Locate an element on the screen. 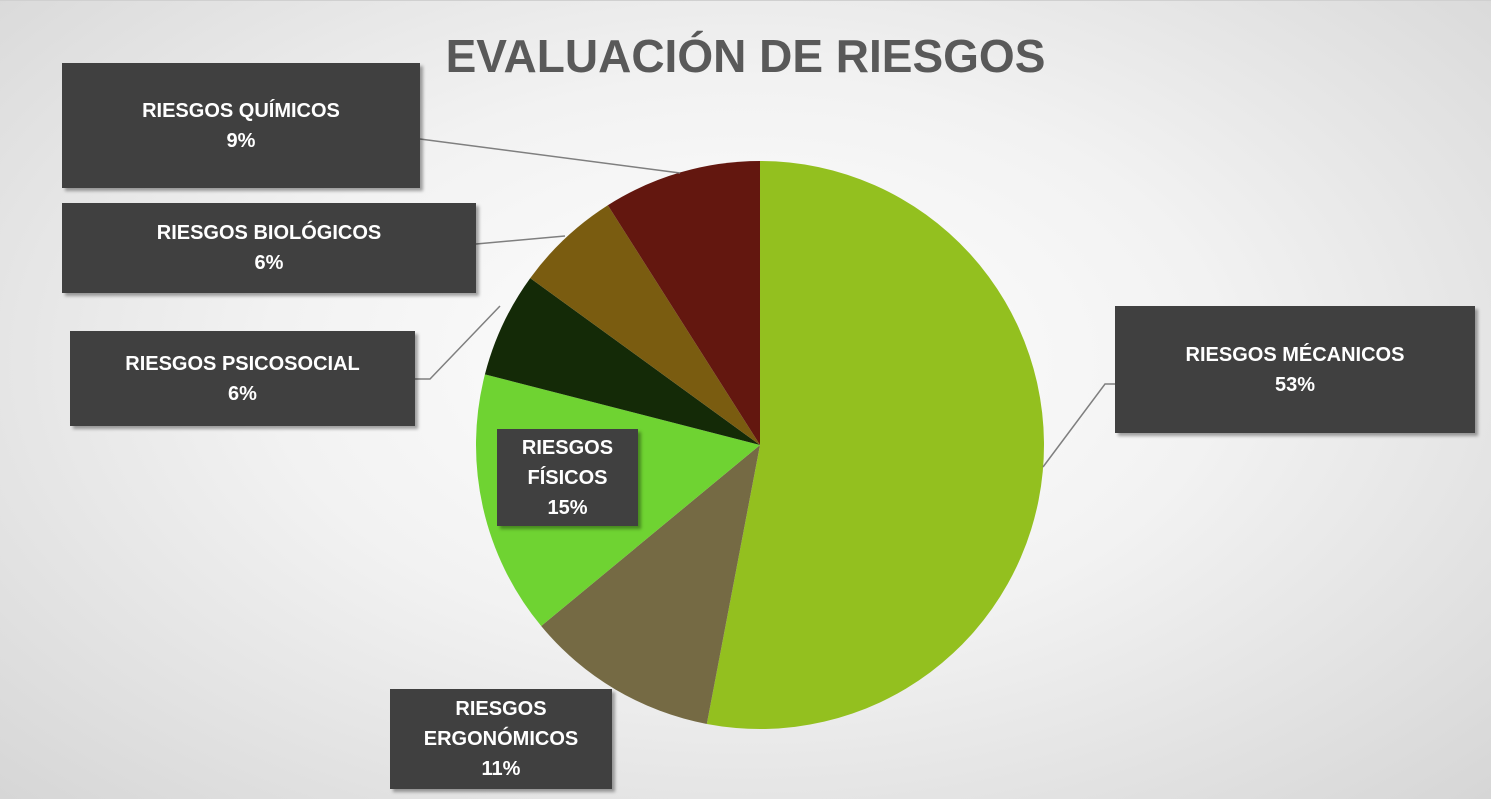  data-label: RIESGOS ERGONÓMICOS 11% is located at coordinates (501, 739).